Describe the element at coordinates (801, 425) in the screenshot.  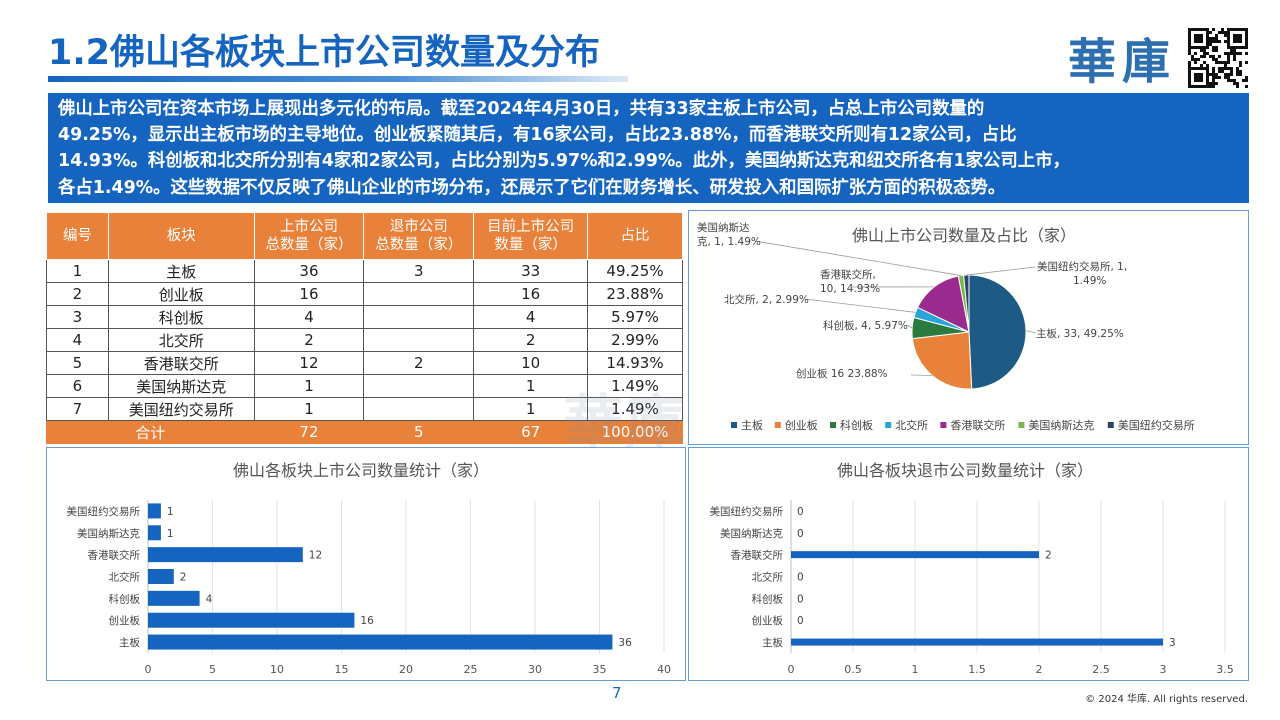
I see `legend-item: 创业板` at that location.